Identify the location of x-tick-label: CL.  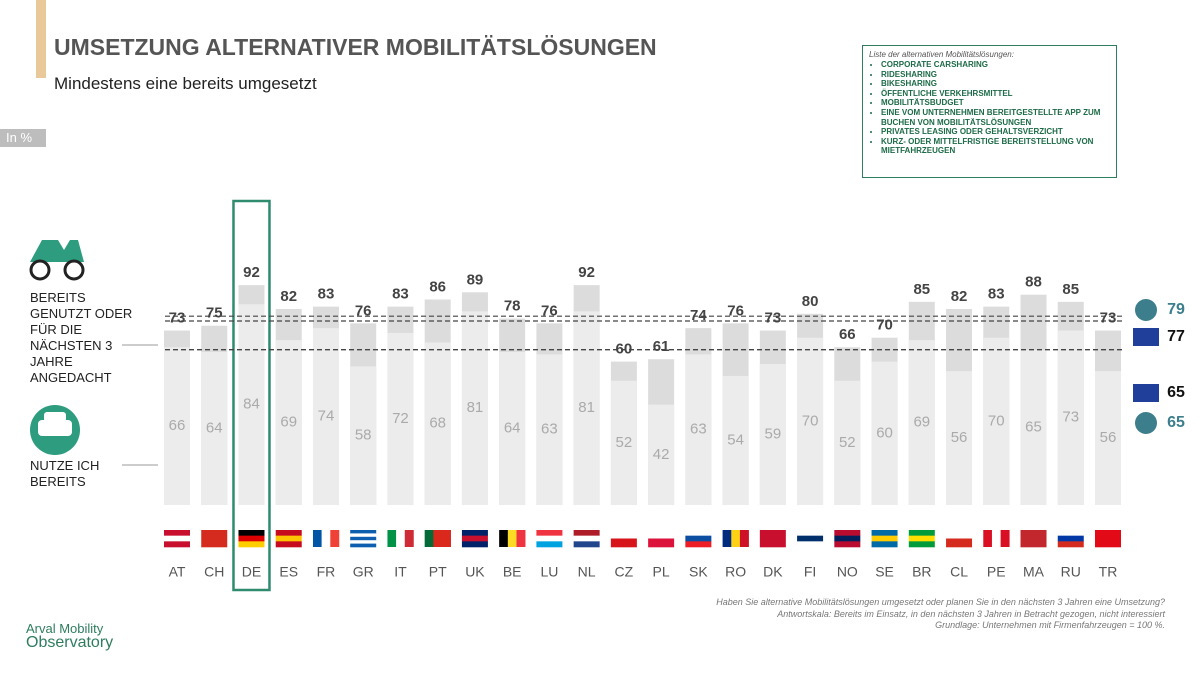
(959, 572).